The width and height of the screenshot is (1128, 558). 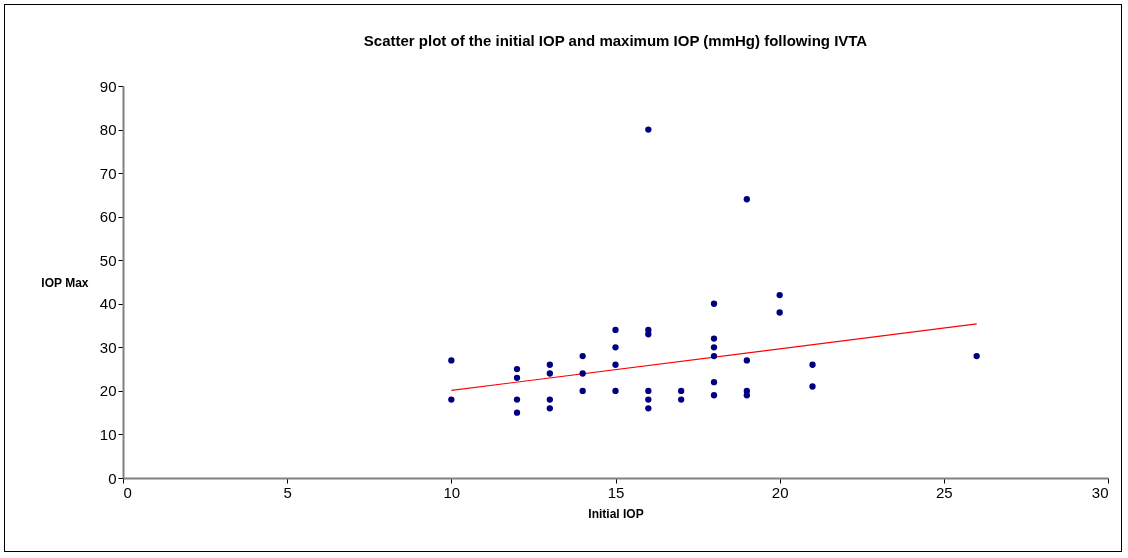 What do you see at coordinates (108, 130) in the screenshot?
I see `y-tick-label: 80` at bounding box center [108, 130].